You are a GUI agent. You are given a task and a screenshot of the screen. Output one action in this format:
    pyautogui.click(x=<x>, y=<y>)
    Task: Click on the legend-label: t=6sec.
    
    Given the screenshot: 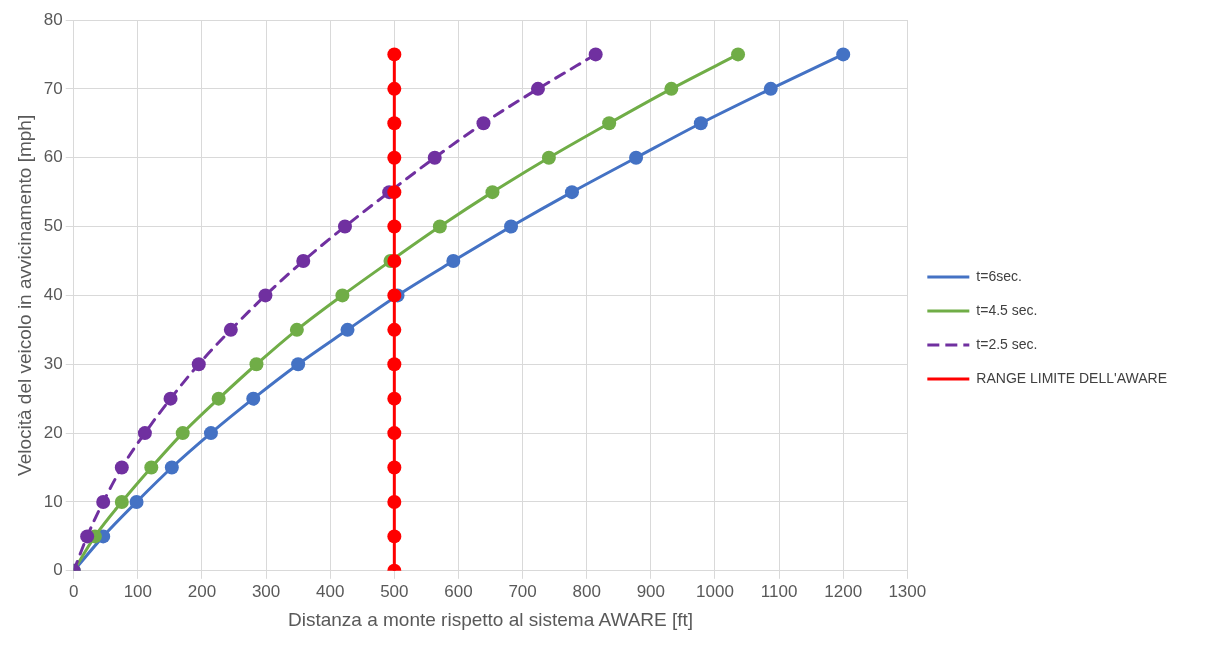 What is the action you would take?
    pyautogui.click(x=999, y=275)
    